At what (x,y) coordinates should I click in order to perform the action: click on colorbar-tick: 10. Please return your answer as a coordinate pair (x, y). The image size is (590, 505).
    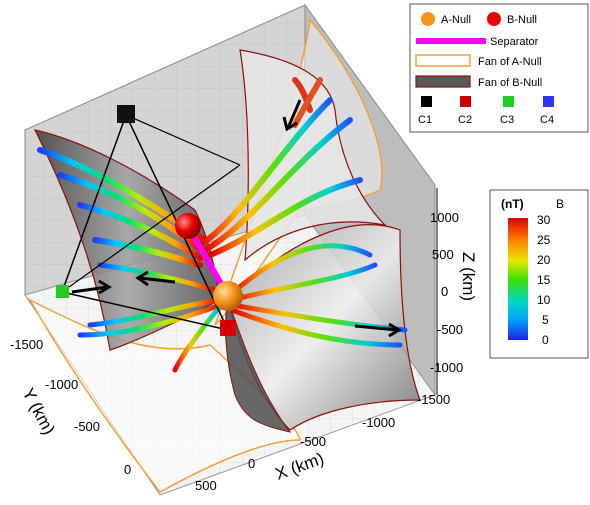
    Looking at the image, I should click on (544, 300).